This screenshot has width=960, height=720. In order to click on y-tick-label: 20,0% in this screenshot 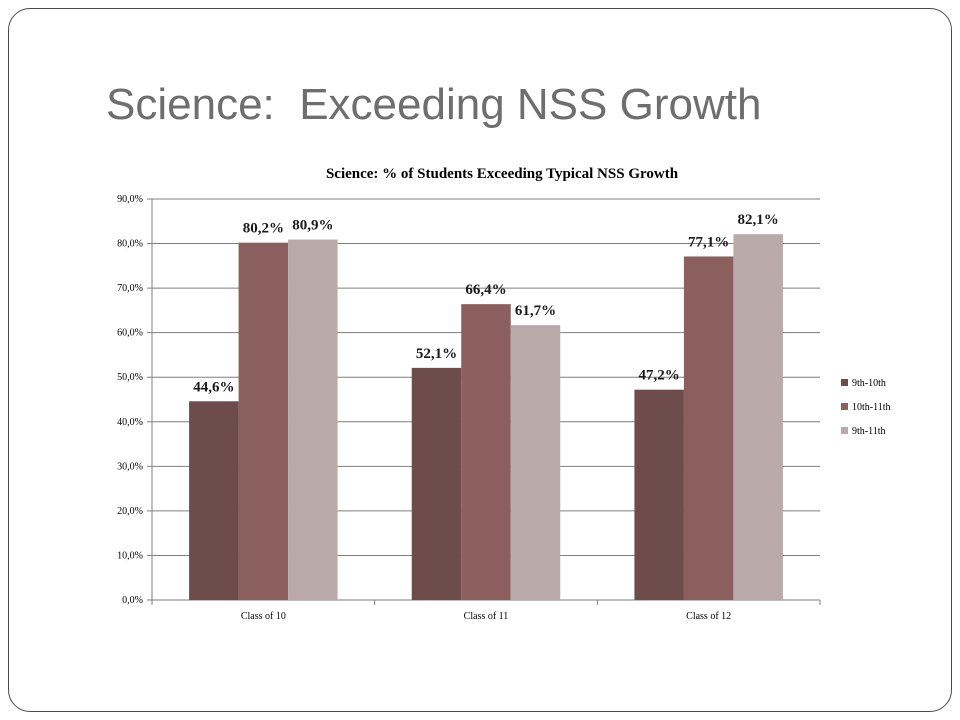, I will do `click(130, 511)`.